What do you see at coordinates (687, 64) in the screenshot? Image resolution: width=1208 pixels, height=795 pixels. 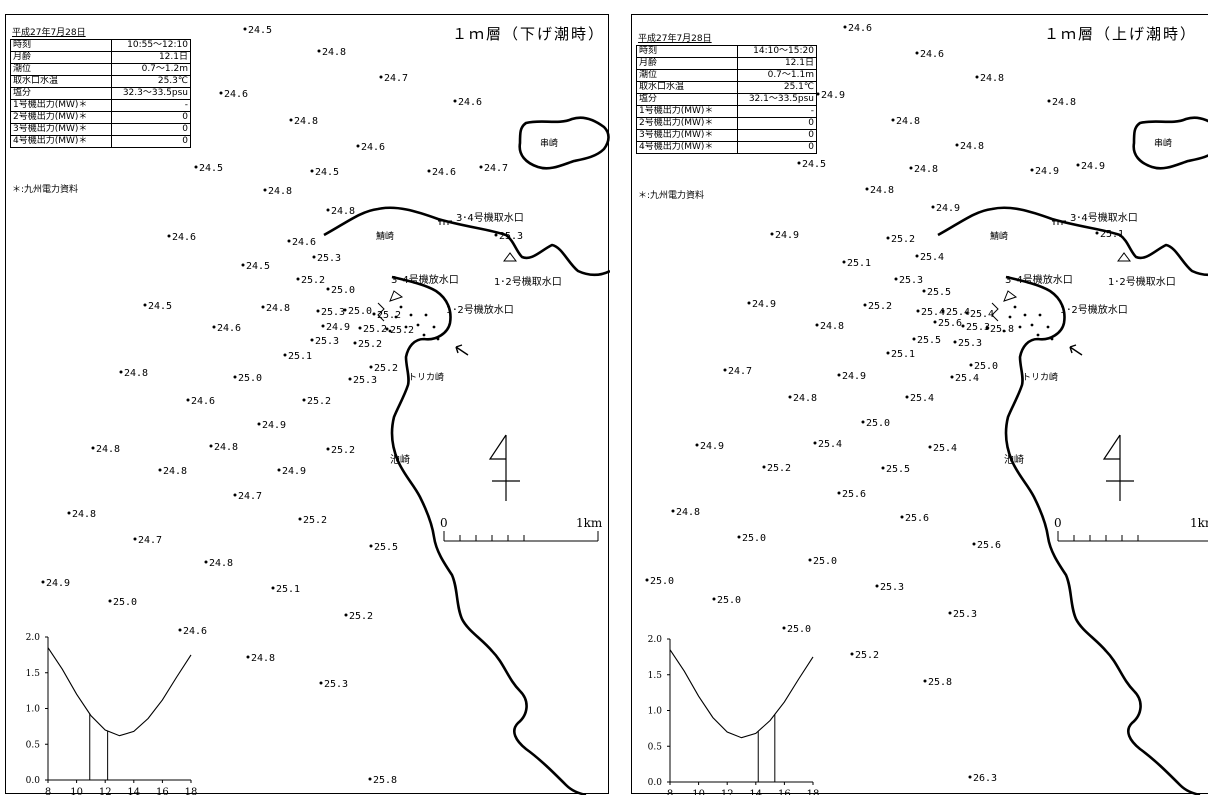 I see `info-label: 月齢` at bounding box center [687, 64].